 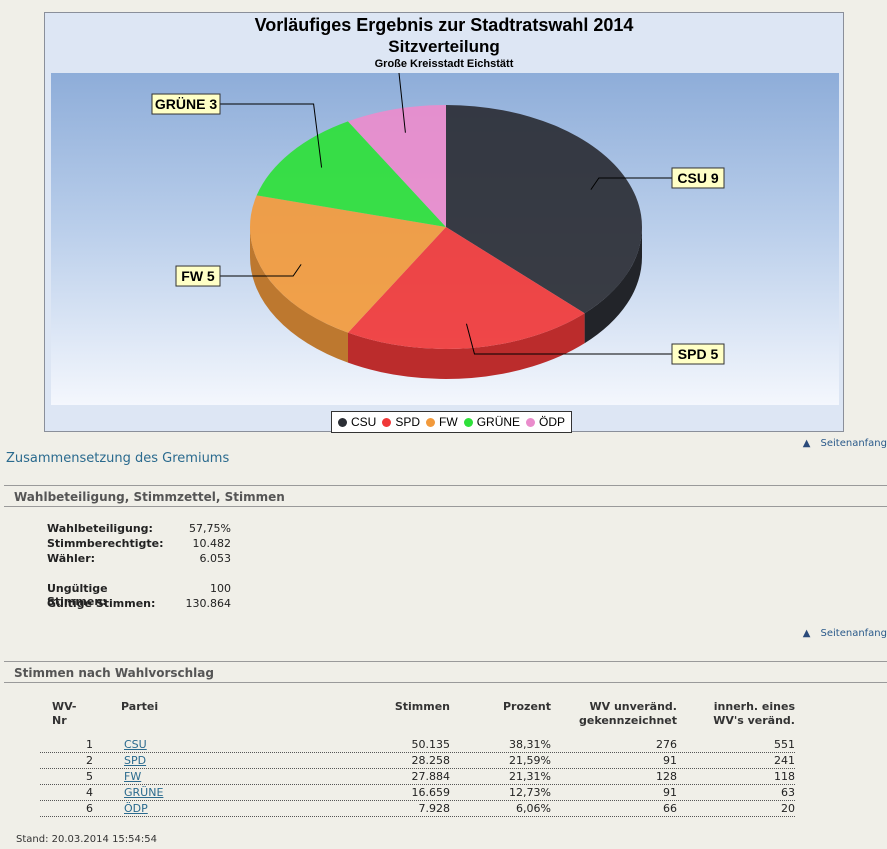 What do you see at coordinates (271, 135) in the screenshot?
I see `pie-callout-line-GRÜNE` at bounding box center [271, 135].